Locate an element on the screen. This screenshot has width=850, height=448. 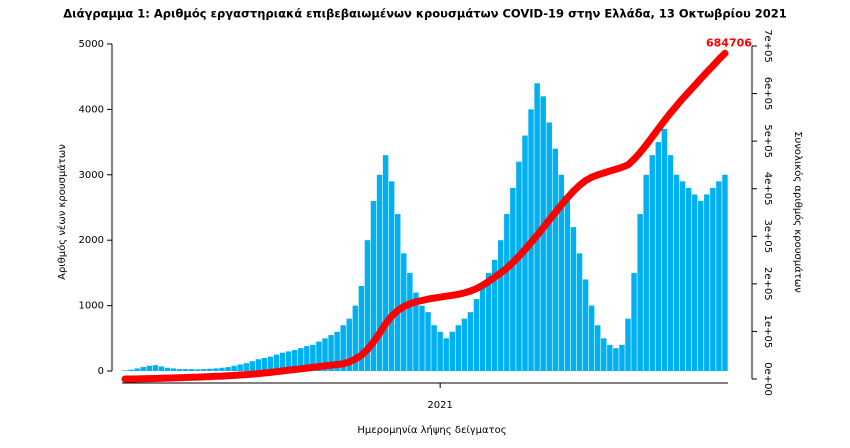
y2-tick-label: 6e+05 is located at coordinates (767, 94).